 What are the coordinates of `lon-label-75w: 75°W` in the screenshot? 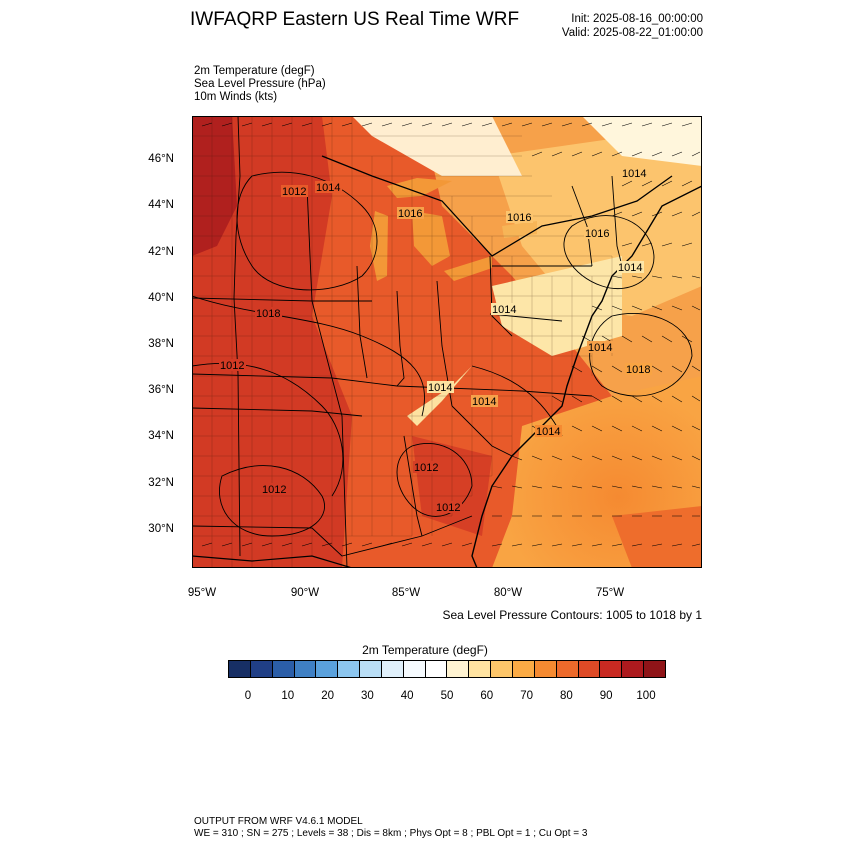 It's located at (610, 593).